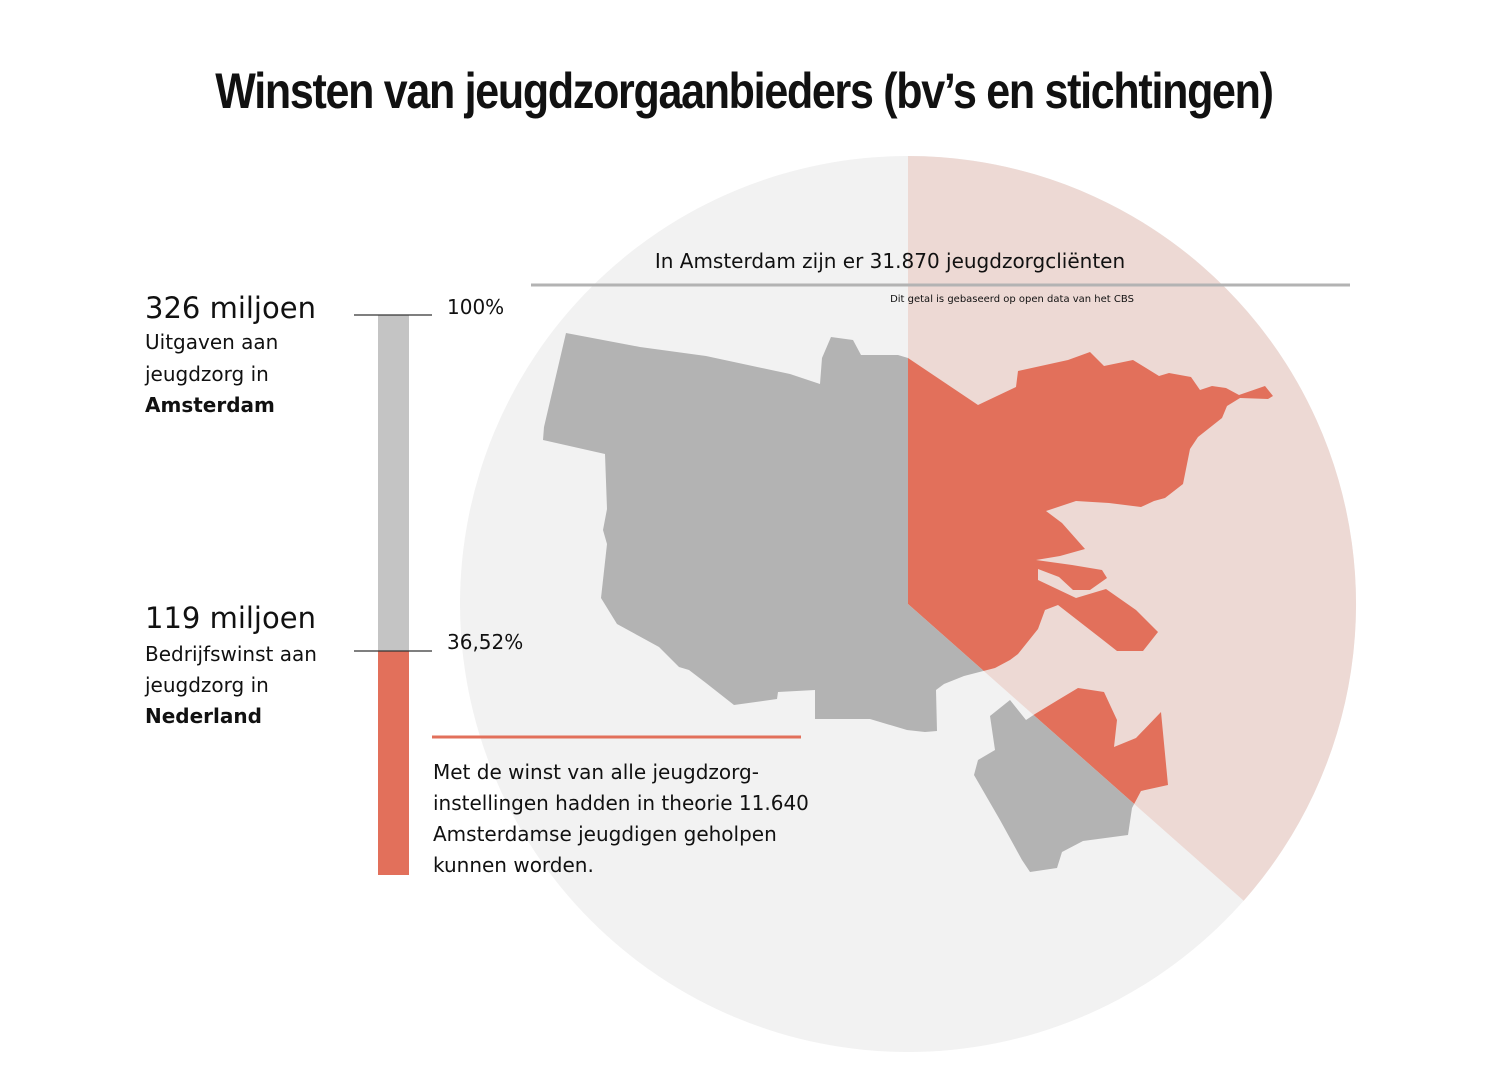  I want to click on callout-line-4: kunnen worden., so click(513, 865).